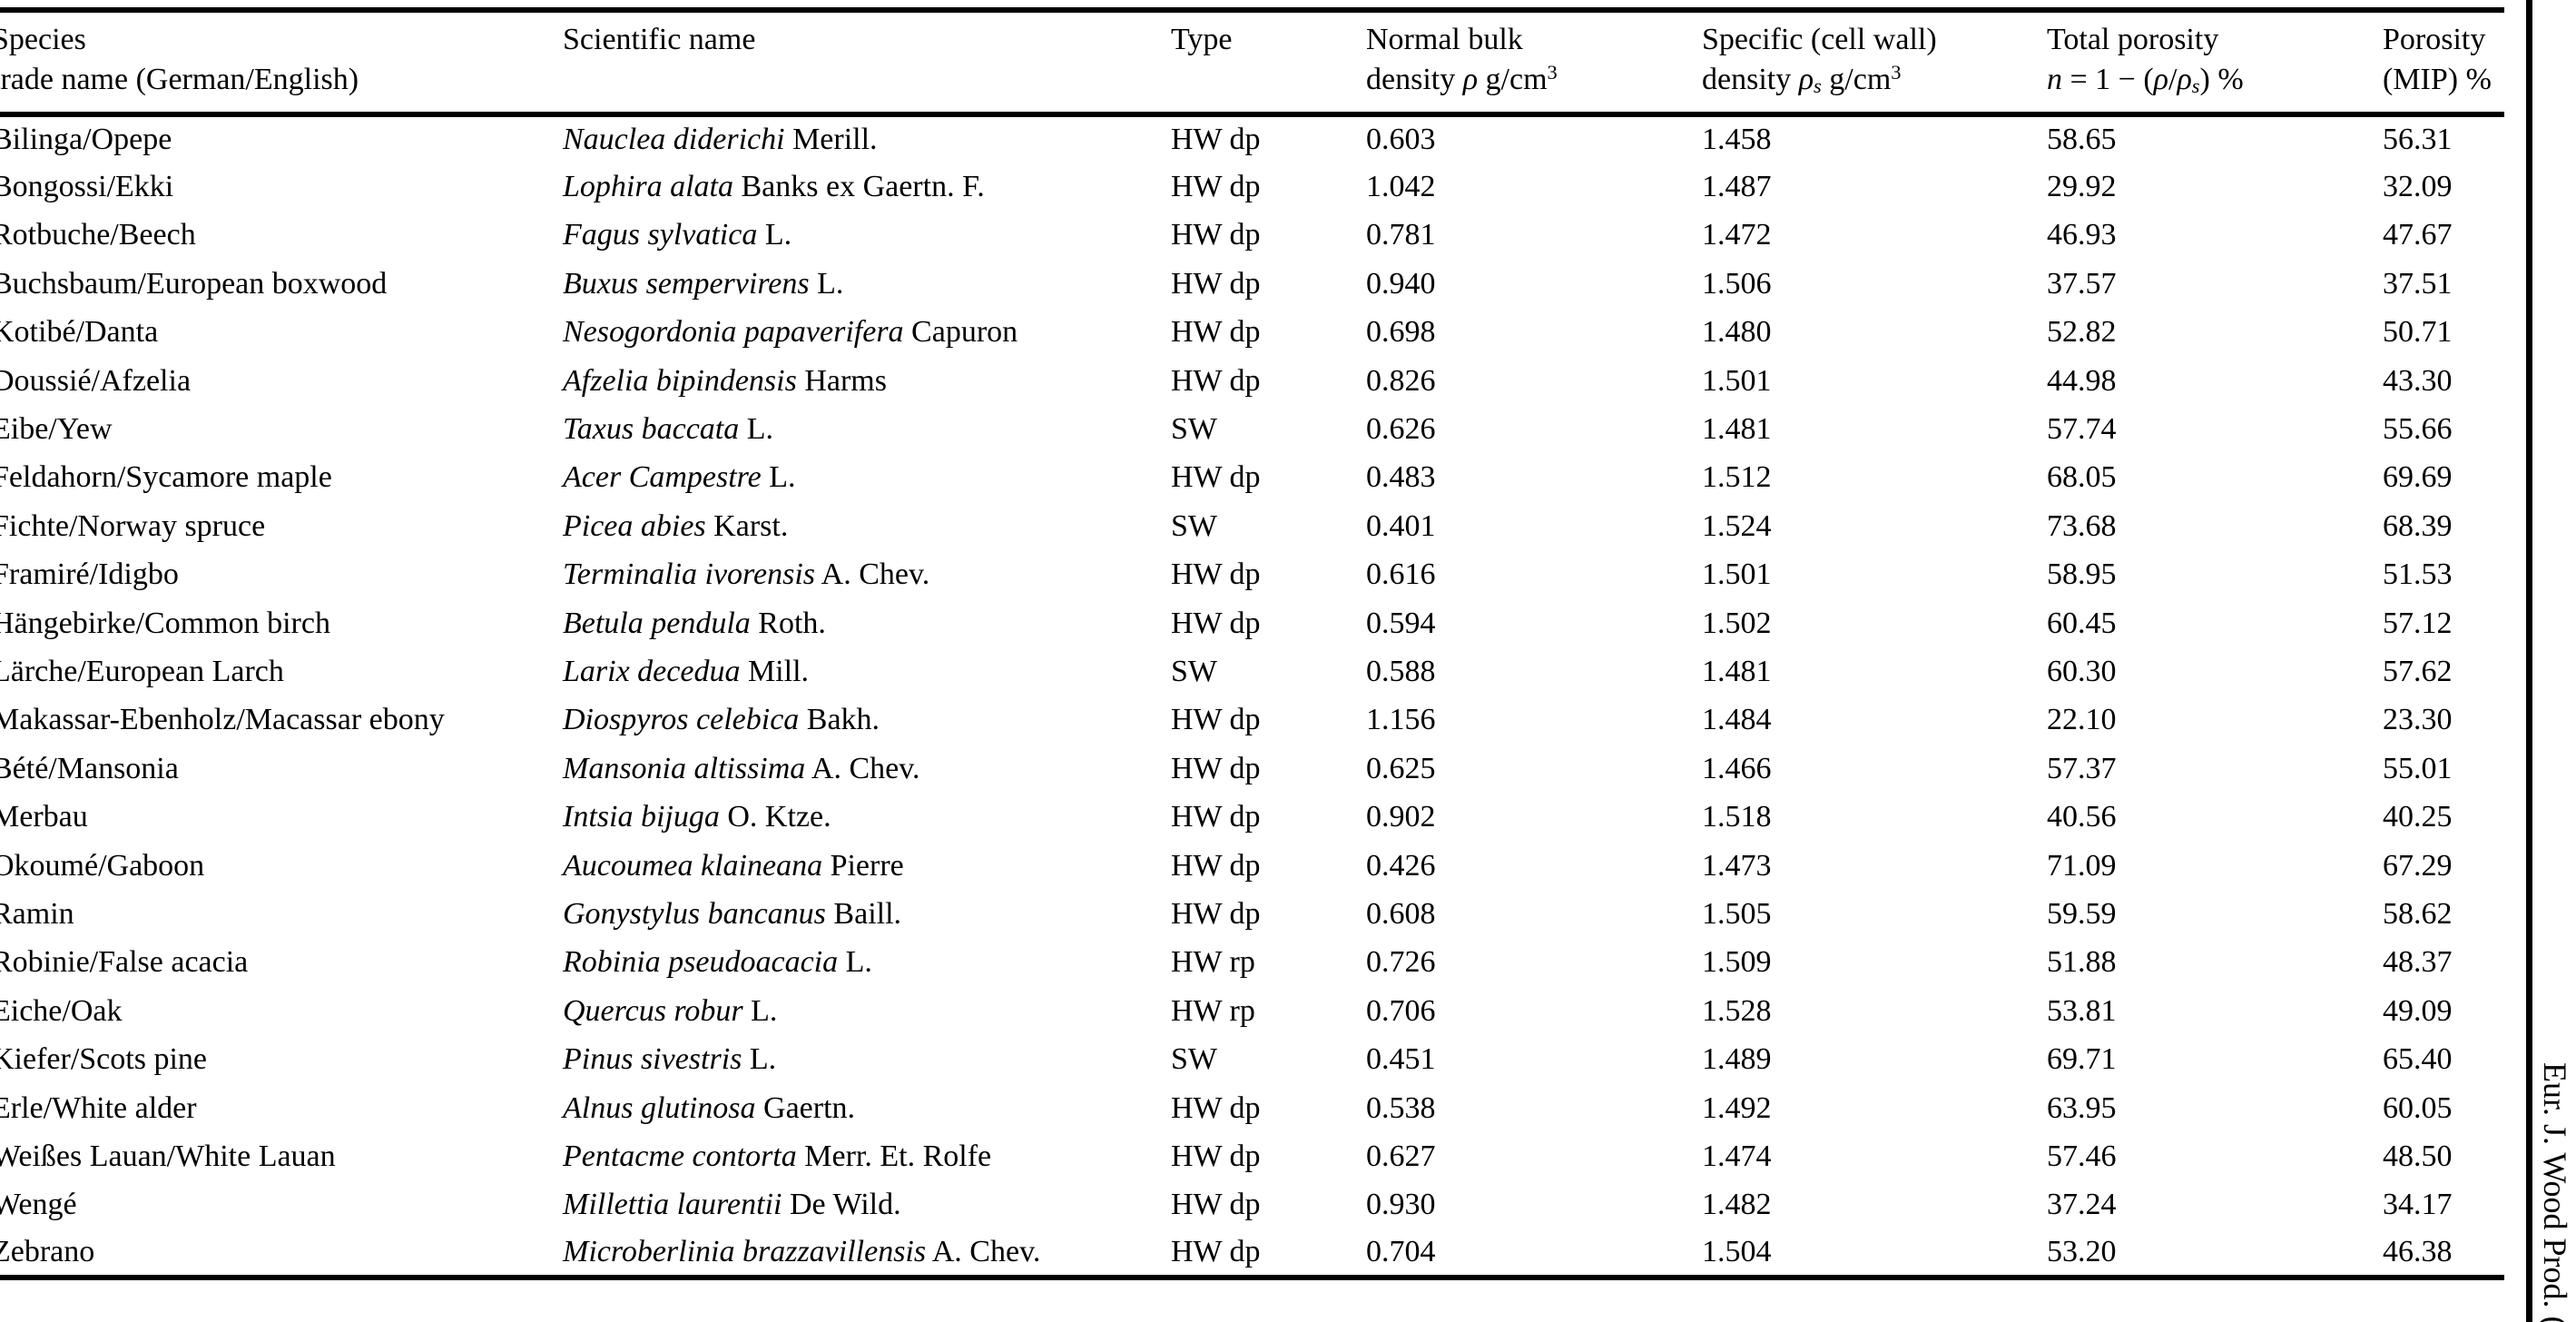 The width and height of the screenshot is (2576, 1322). I want to click on cell-trade-name: Rotbuche/Beech, so click(98, 235).